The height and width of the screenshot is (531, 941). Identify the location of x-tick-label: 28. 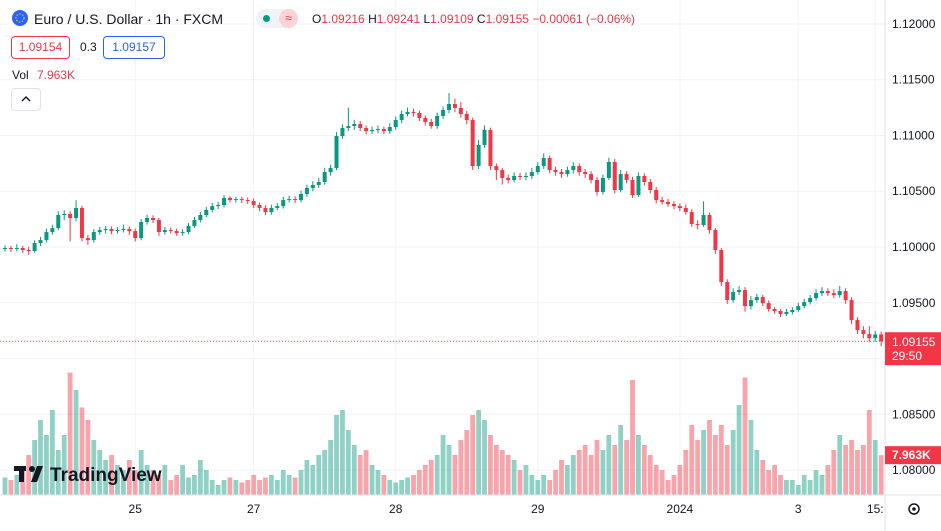
(396, 509).